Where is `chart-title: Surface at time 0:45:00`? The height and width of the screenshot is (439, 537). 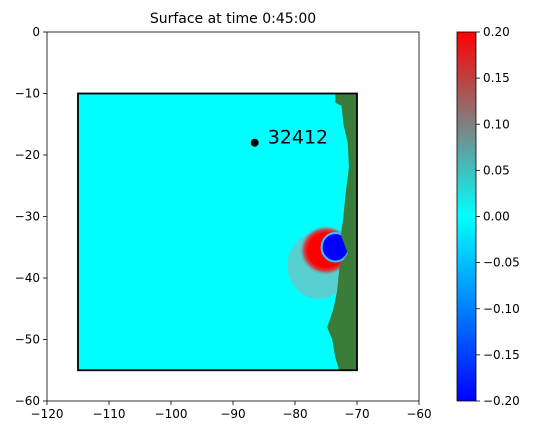 chart-title: Surface at time 0:45:00 is located at coordinates (233, 19).